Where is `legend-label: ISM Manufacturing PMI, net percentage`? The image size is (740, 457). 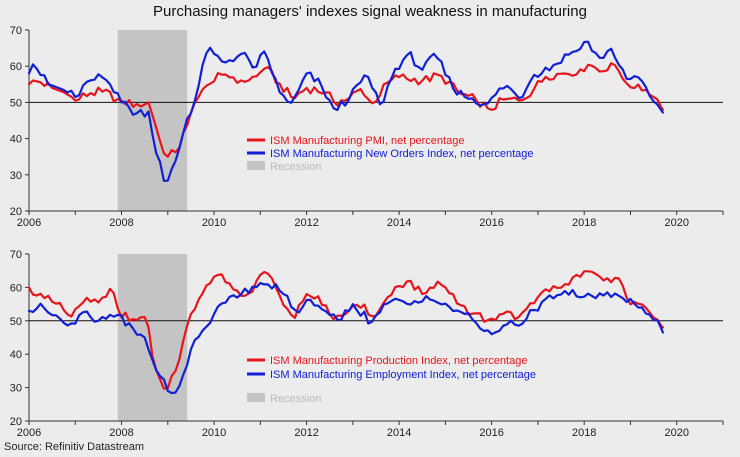 legend-label: ISM Manufacturing PMI, net percentage is located at coordinates (367, 141).